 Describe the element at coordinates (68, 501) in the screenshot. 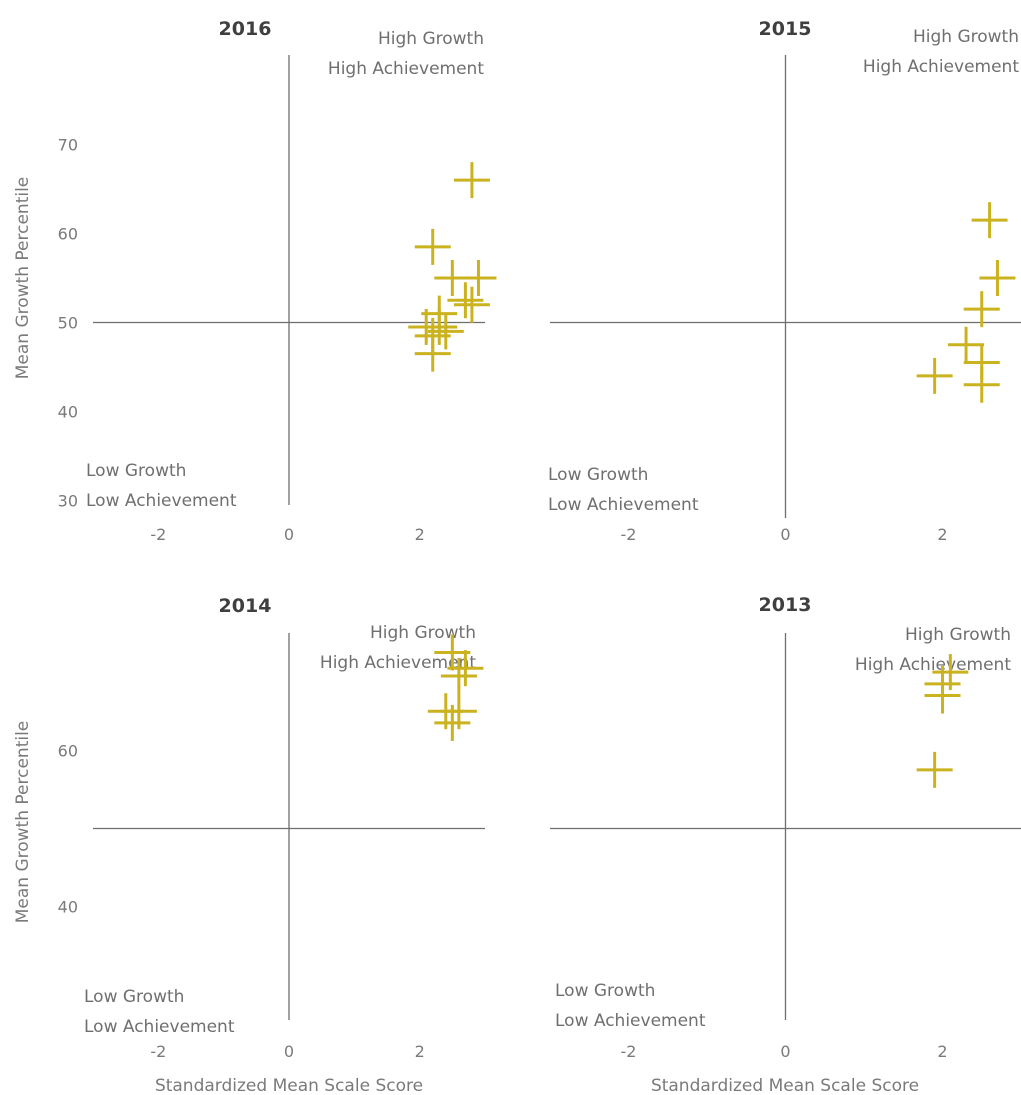

I see `y-tick-label: 30` at that location.